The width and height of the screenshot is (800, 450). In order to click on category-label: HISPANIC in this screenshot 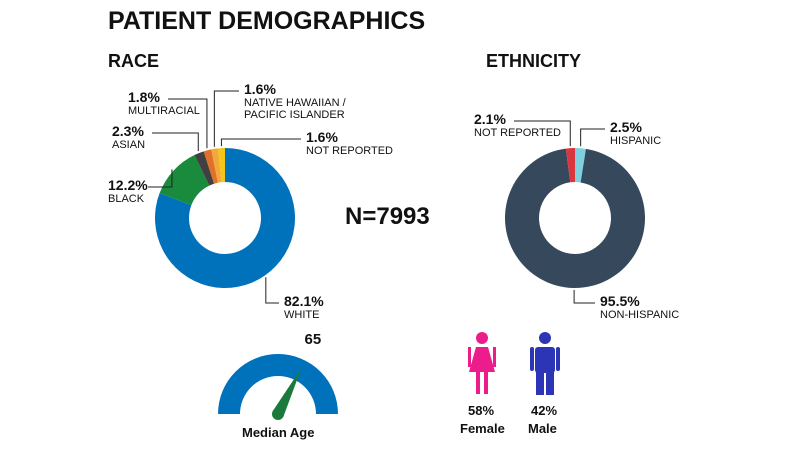, I will do `click(636, 141)`.